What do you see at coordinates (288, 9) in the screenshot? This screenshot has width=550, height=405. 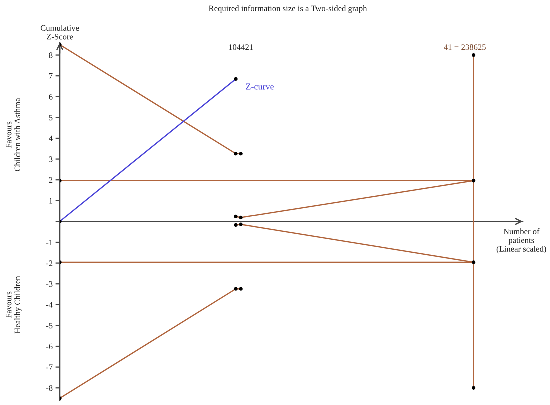 I see `chart-title: Required information size is a Two-sided graph` at bounding box center [288, 9].